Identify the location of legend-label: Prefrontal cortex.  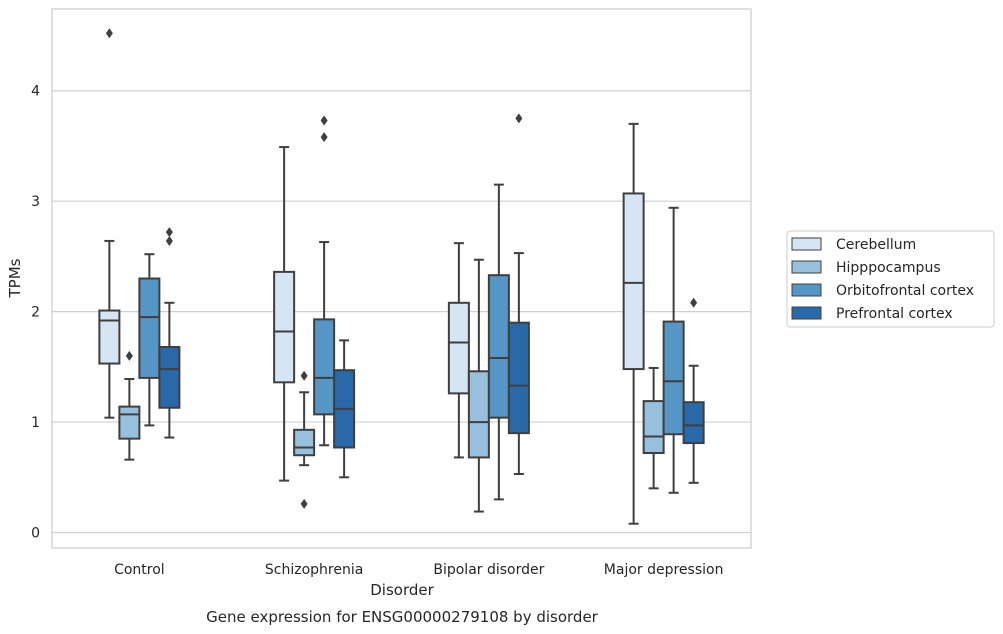
(894, 314).